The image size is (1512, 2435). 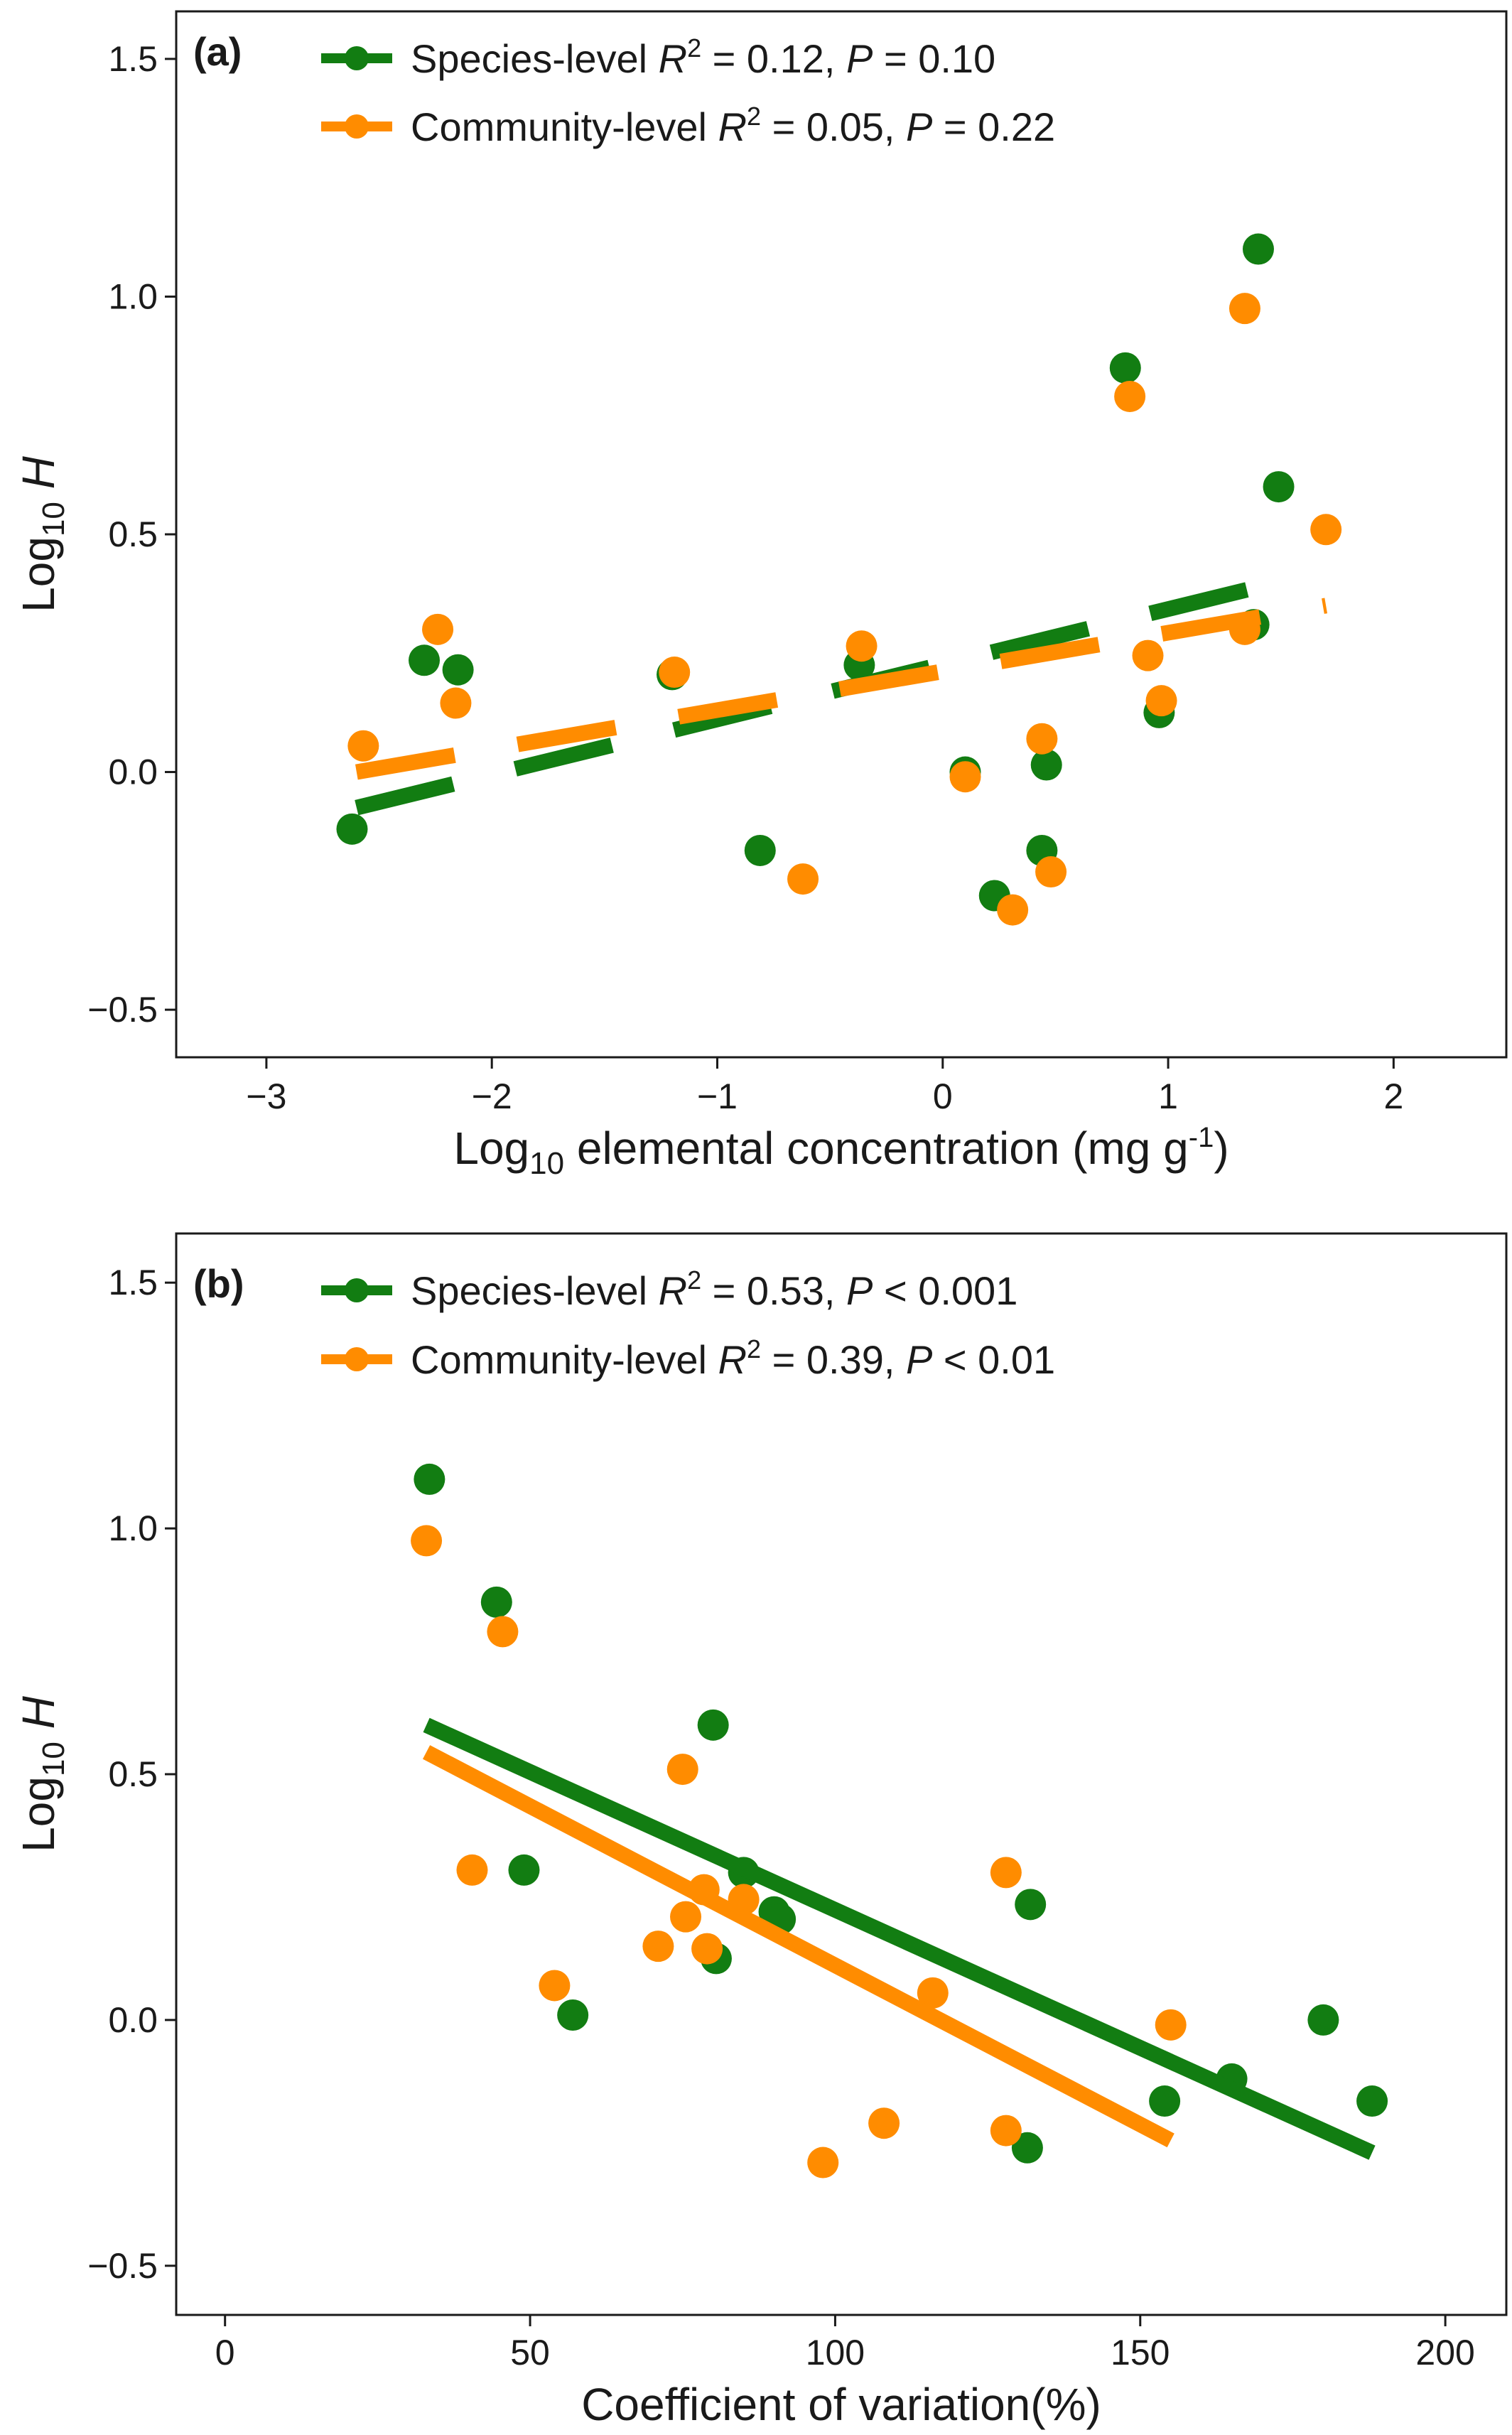 What do you see at coordinates (717, 1096) in the screenshot?
I see `x-tick-label: −1` at bounding box center [717, 1096].